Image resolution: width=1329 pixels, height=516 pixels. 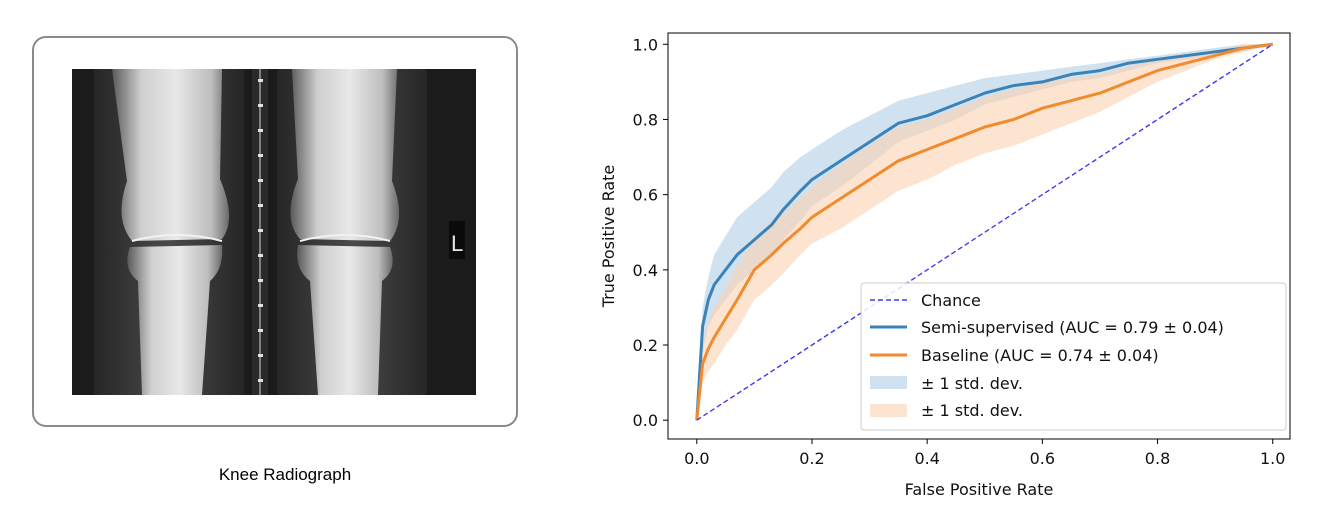 What do you see at coordinates (811, 458) in the screenshot?
I see `x-tick-label: 0.2` at bounding box center [811, 458].